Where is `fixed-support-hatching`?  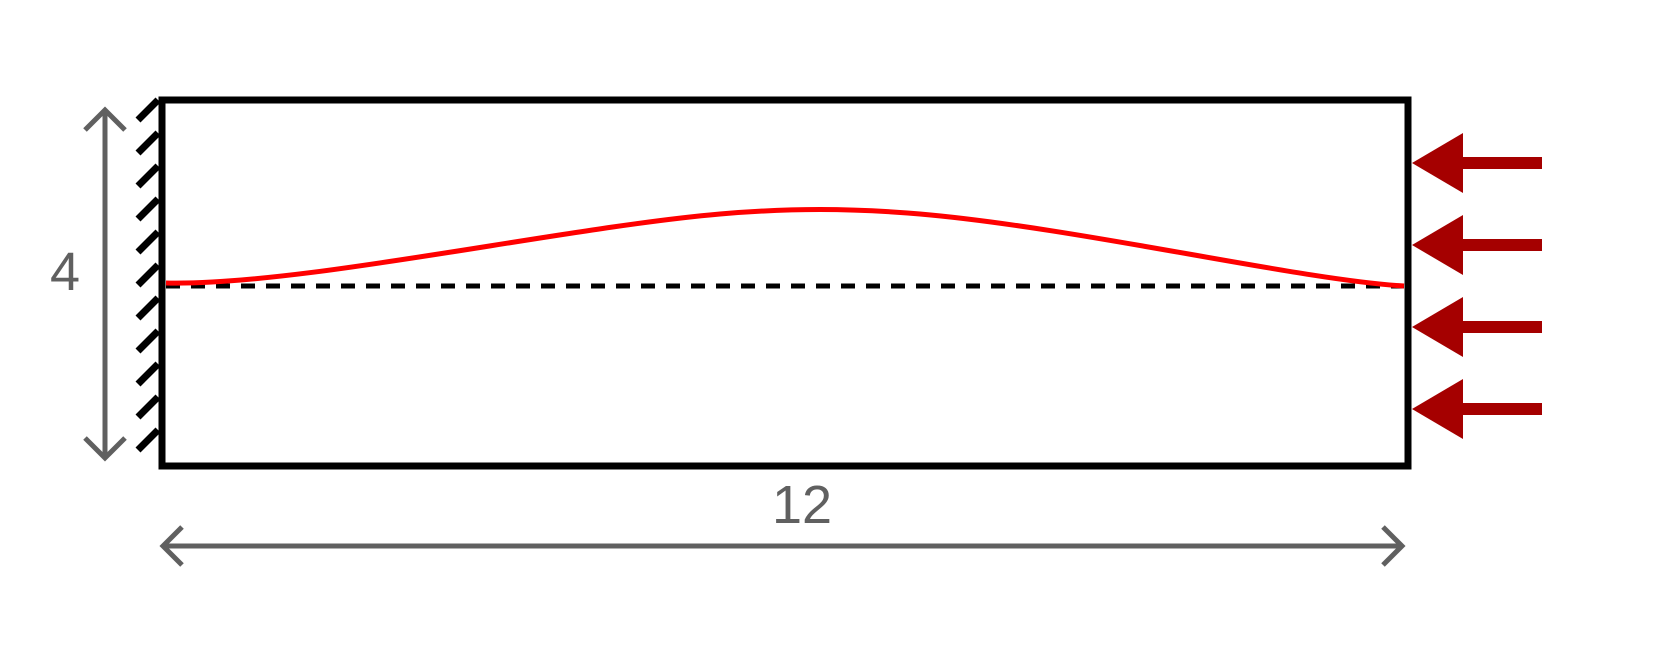
fixed-support-hatching is located at coordinates (148, 275).